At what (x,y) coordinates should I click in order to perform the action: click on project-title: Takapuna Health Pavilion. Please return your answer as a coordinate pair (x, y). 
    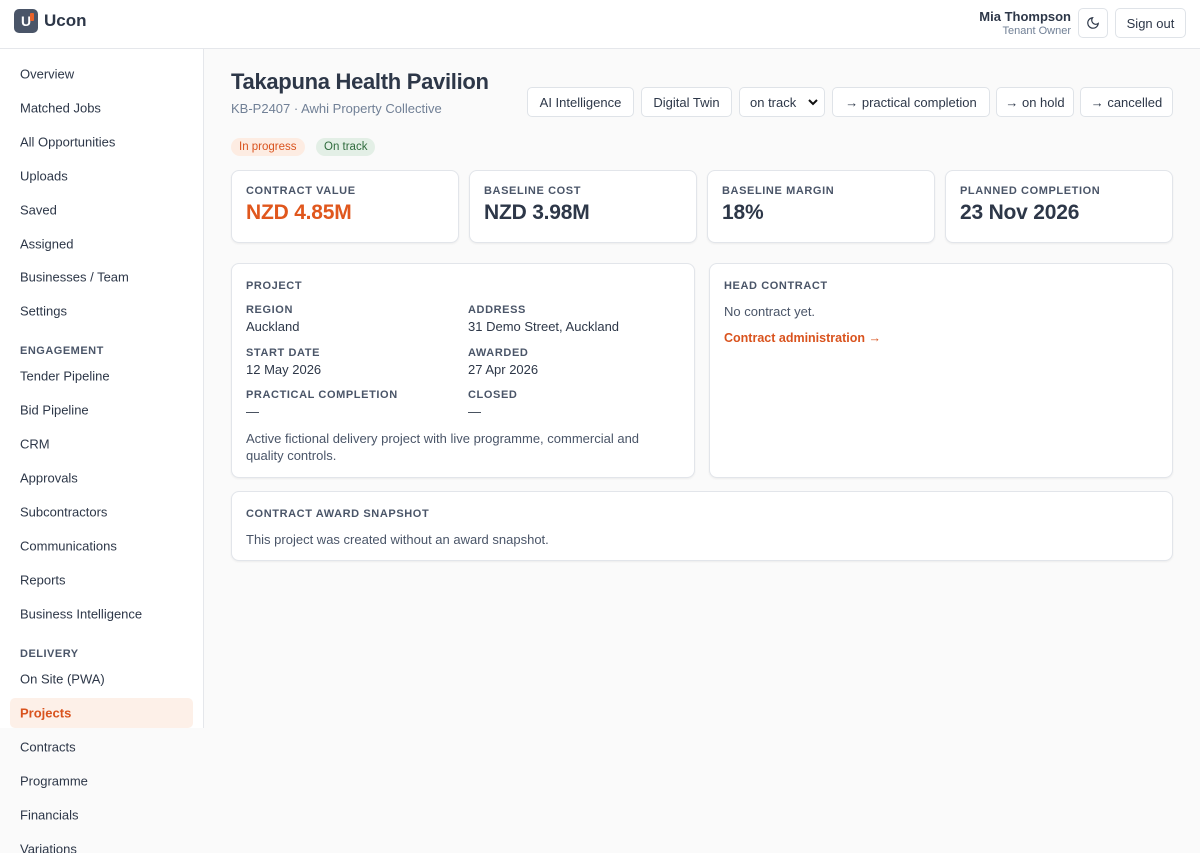
    Looking at the image, I should click on (360, 81).